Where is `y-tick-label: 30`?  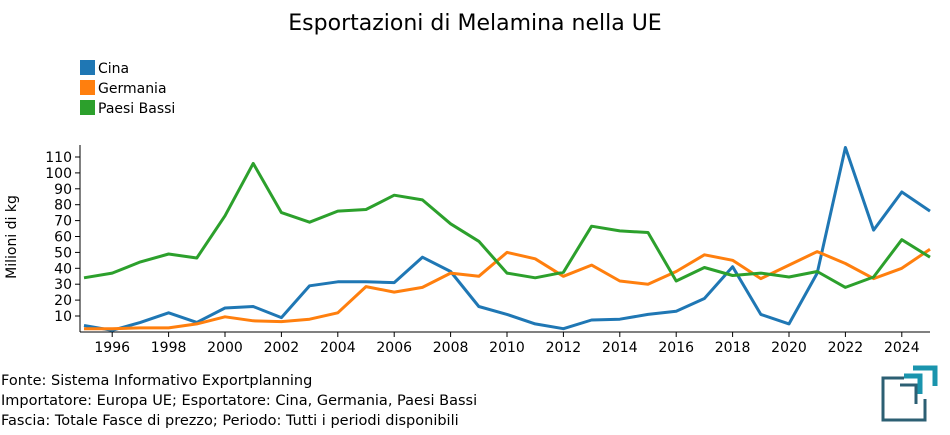
y-tick-label: 30 is located at coordinates (63, 285).